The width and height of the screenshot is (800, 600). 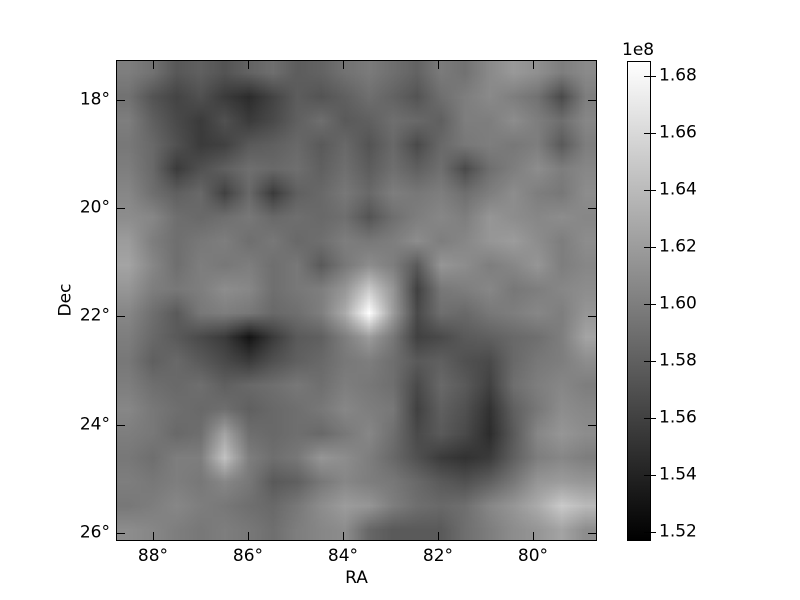 I want to click on colorbar-tick-label: 1.64, so click(x=678, y=189).